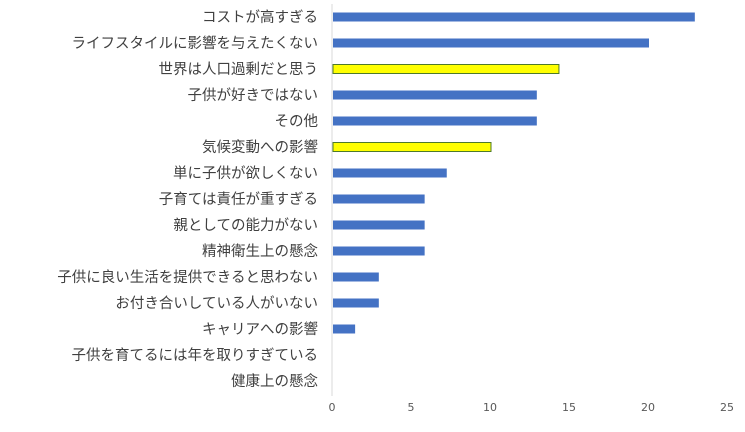  What do you see at coordinates (253, 95) in the screenshot?
I see `category-label: 子供が好きではない` at bounding box center [253, 95].